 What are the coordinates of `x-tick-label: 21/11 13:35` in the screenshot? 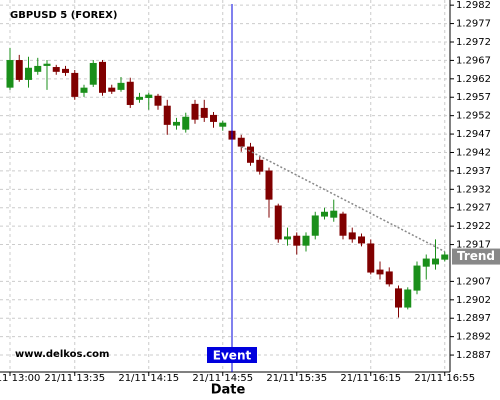 It's located at (74, 378).